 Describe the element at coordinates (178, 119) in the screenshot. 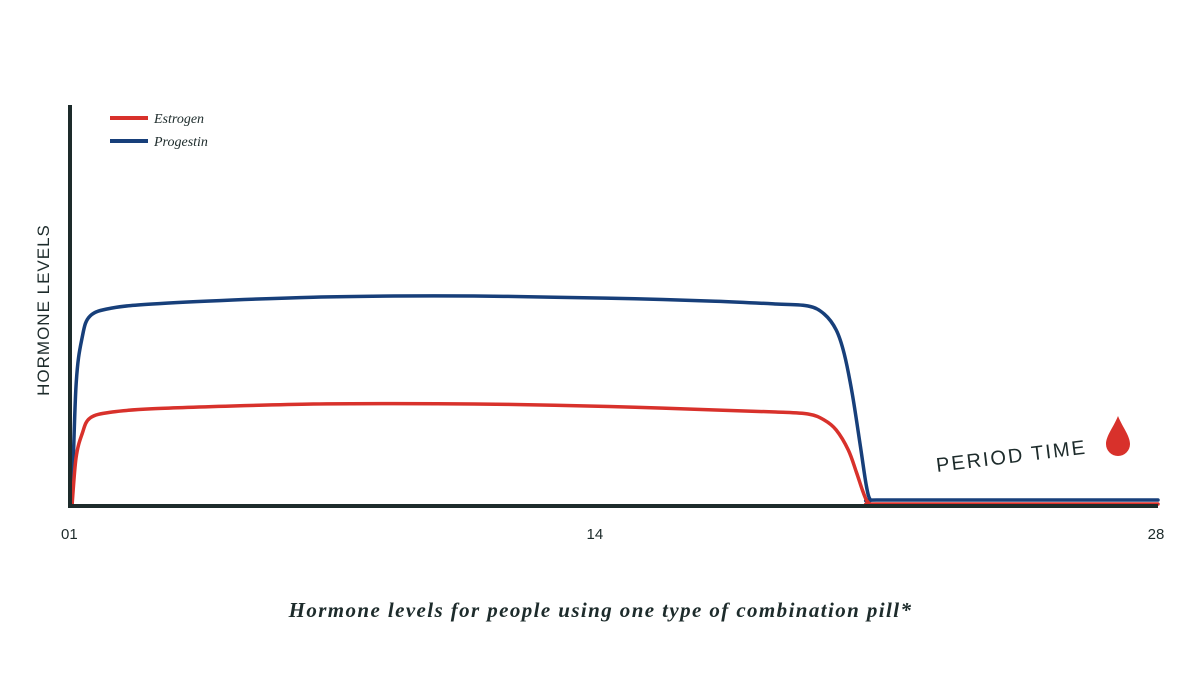

I see `legend-label-estrogen: Estrogen` at that location.